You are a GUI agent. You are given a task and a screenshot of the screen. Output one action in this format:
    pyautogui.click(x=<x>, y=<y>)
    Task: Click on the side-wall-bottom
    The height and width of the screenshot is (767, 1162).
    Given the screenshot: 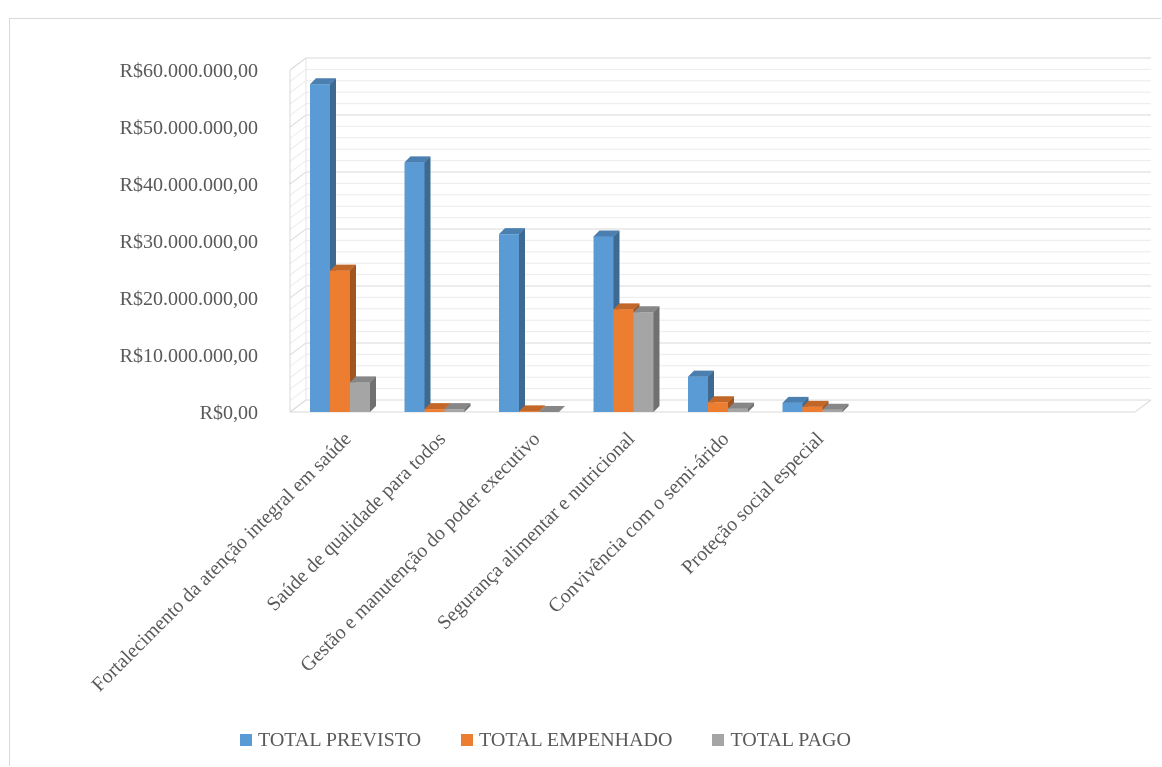 What is the action you would take?
    pyautogui.click(x=298, y=406)
    